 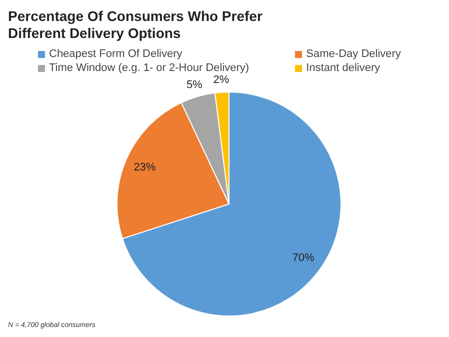 I want to click on data-label: 2%, so click(x=221, y=80).